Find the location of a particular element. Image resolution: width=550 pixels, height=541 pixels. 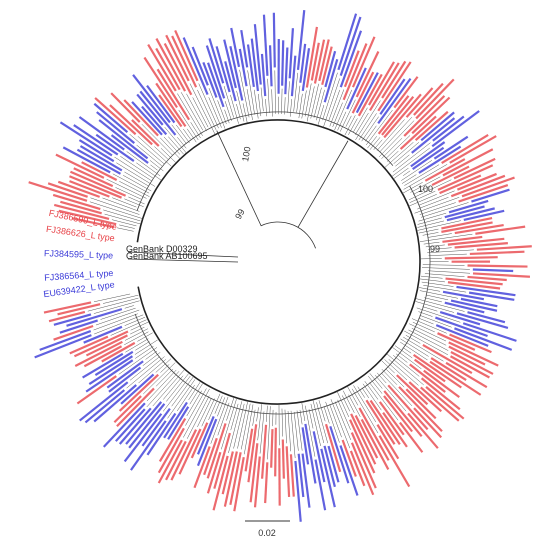

internal-branch is located at coordinates (266, 189).